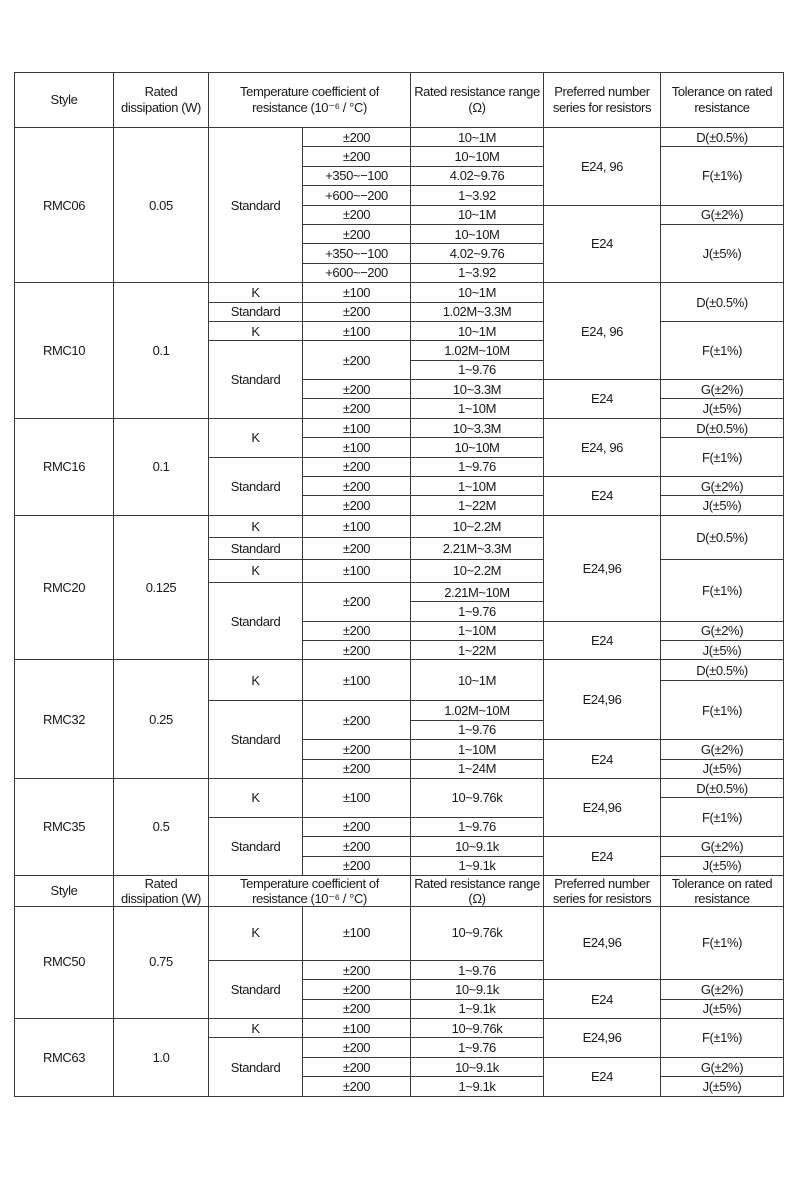  What do you see at coordinates (161, 719) in the screenshot?
I see `table-cell: 0.25` at bounding box center [161, 719].